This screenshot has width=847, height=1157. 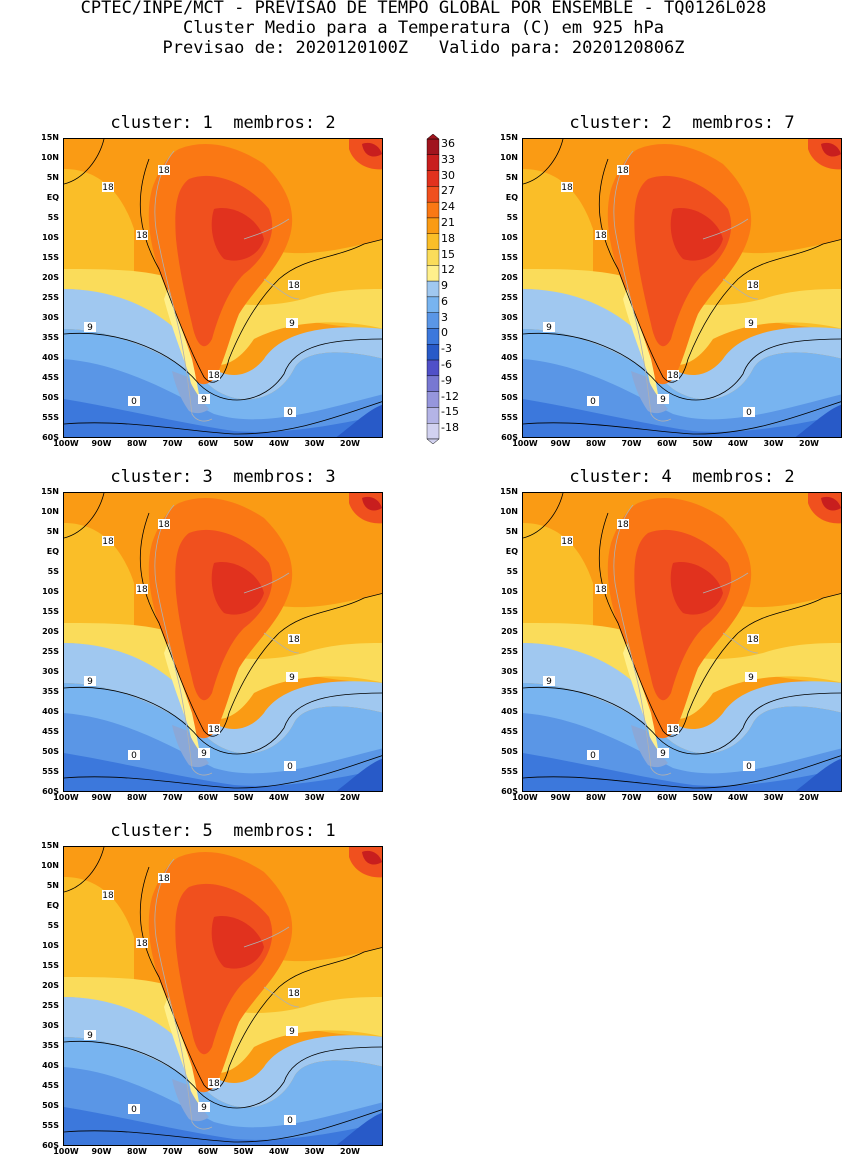 I want to click on panel-title: cluster: 3 membros: 3, so click(x=223, y=477).